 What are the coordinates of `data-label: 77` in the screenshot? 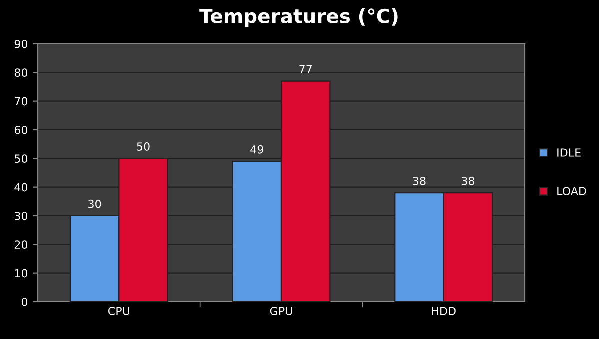 It's located at (306, 69).